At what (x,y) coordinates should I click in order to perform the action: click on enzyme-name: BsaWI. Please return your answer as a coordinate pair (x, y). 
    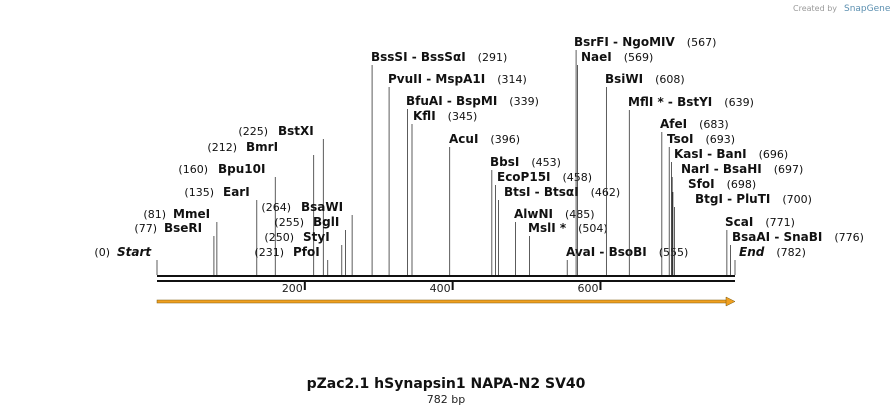
    Looking at the image, I should click on (322, 207).